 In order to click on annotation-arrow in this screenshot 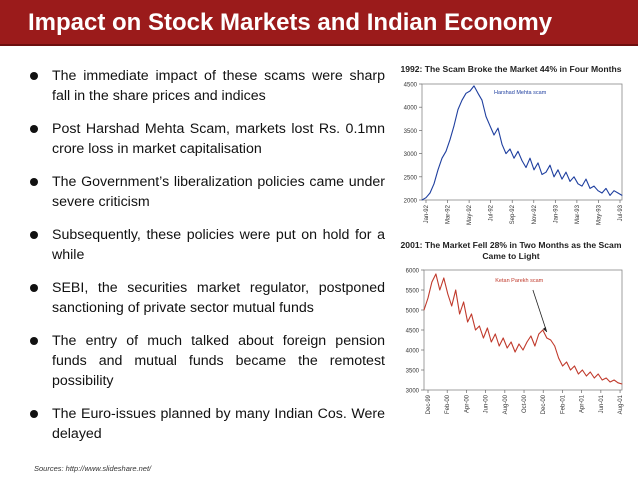, I will do `click(540, 311)`.